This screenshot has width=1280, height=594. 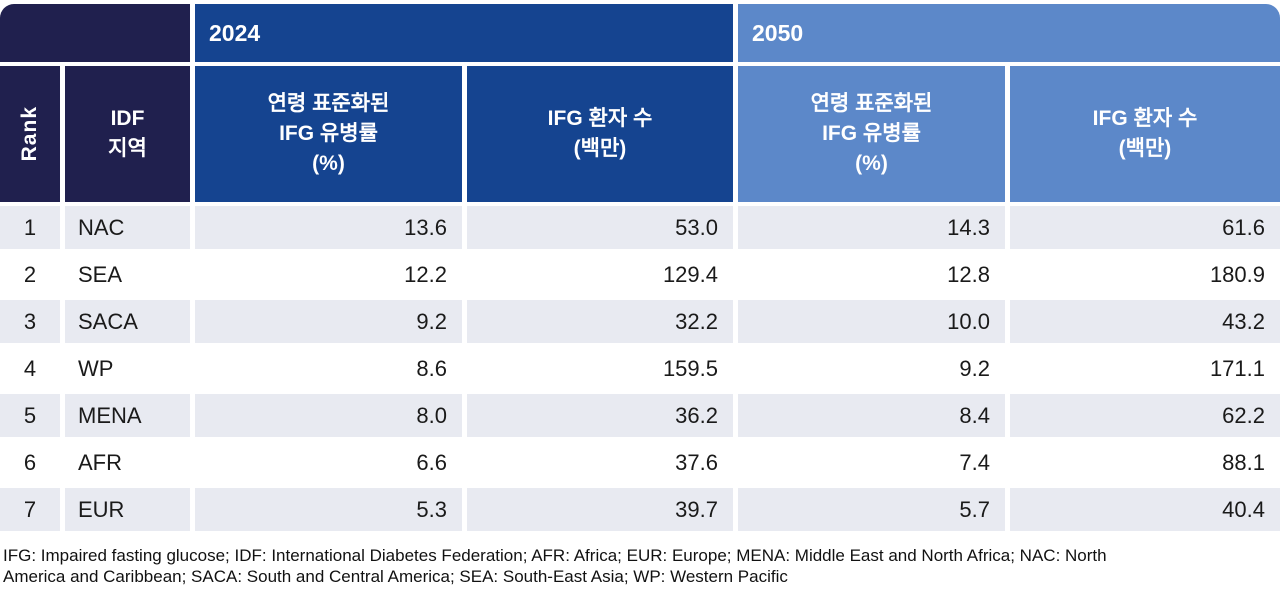 I want to click on cell-count-2050: 88.1, so click(x=1145, y=462).